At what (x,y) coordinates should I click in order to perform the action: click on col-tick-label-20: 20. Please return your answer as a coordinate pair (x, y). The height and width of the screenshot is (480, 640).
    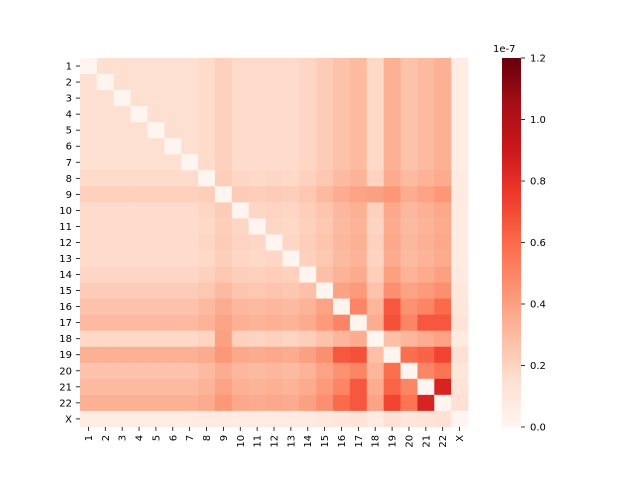
    Looking at the image, I should click on (409, 441).